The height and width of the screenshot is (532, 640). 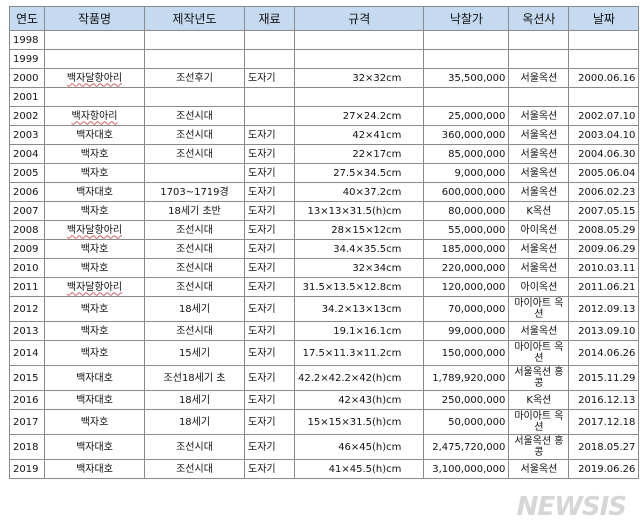 What do you see at coordinates (539, 230) in the screenshot?
I see `cell-auction-house-text: 아이옥션` at bounding box center [539, 230].